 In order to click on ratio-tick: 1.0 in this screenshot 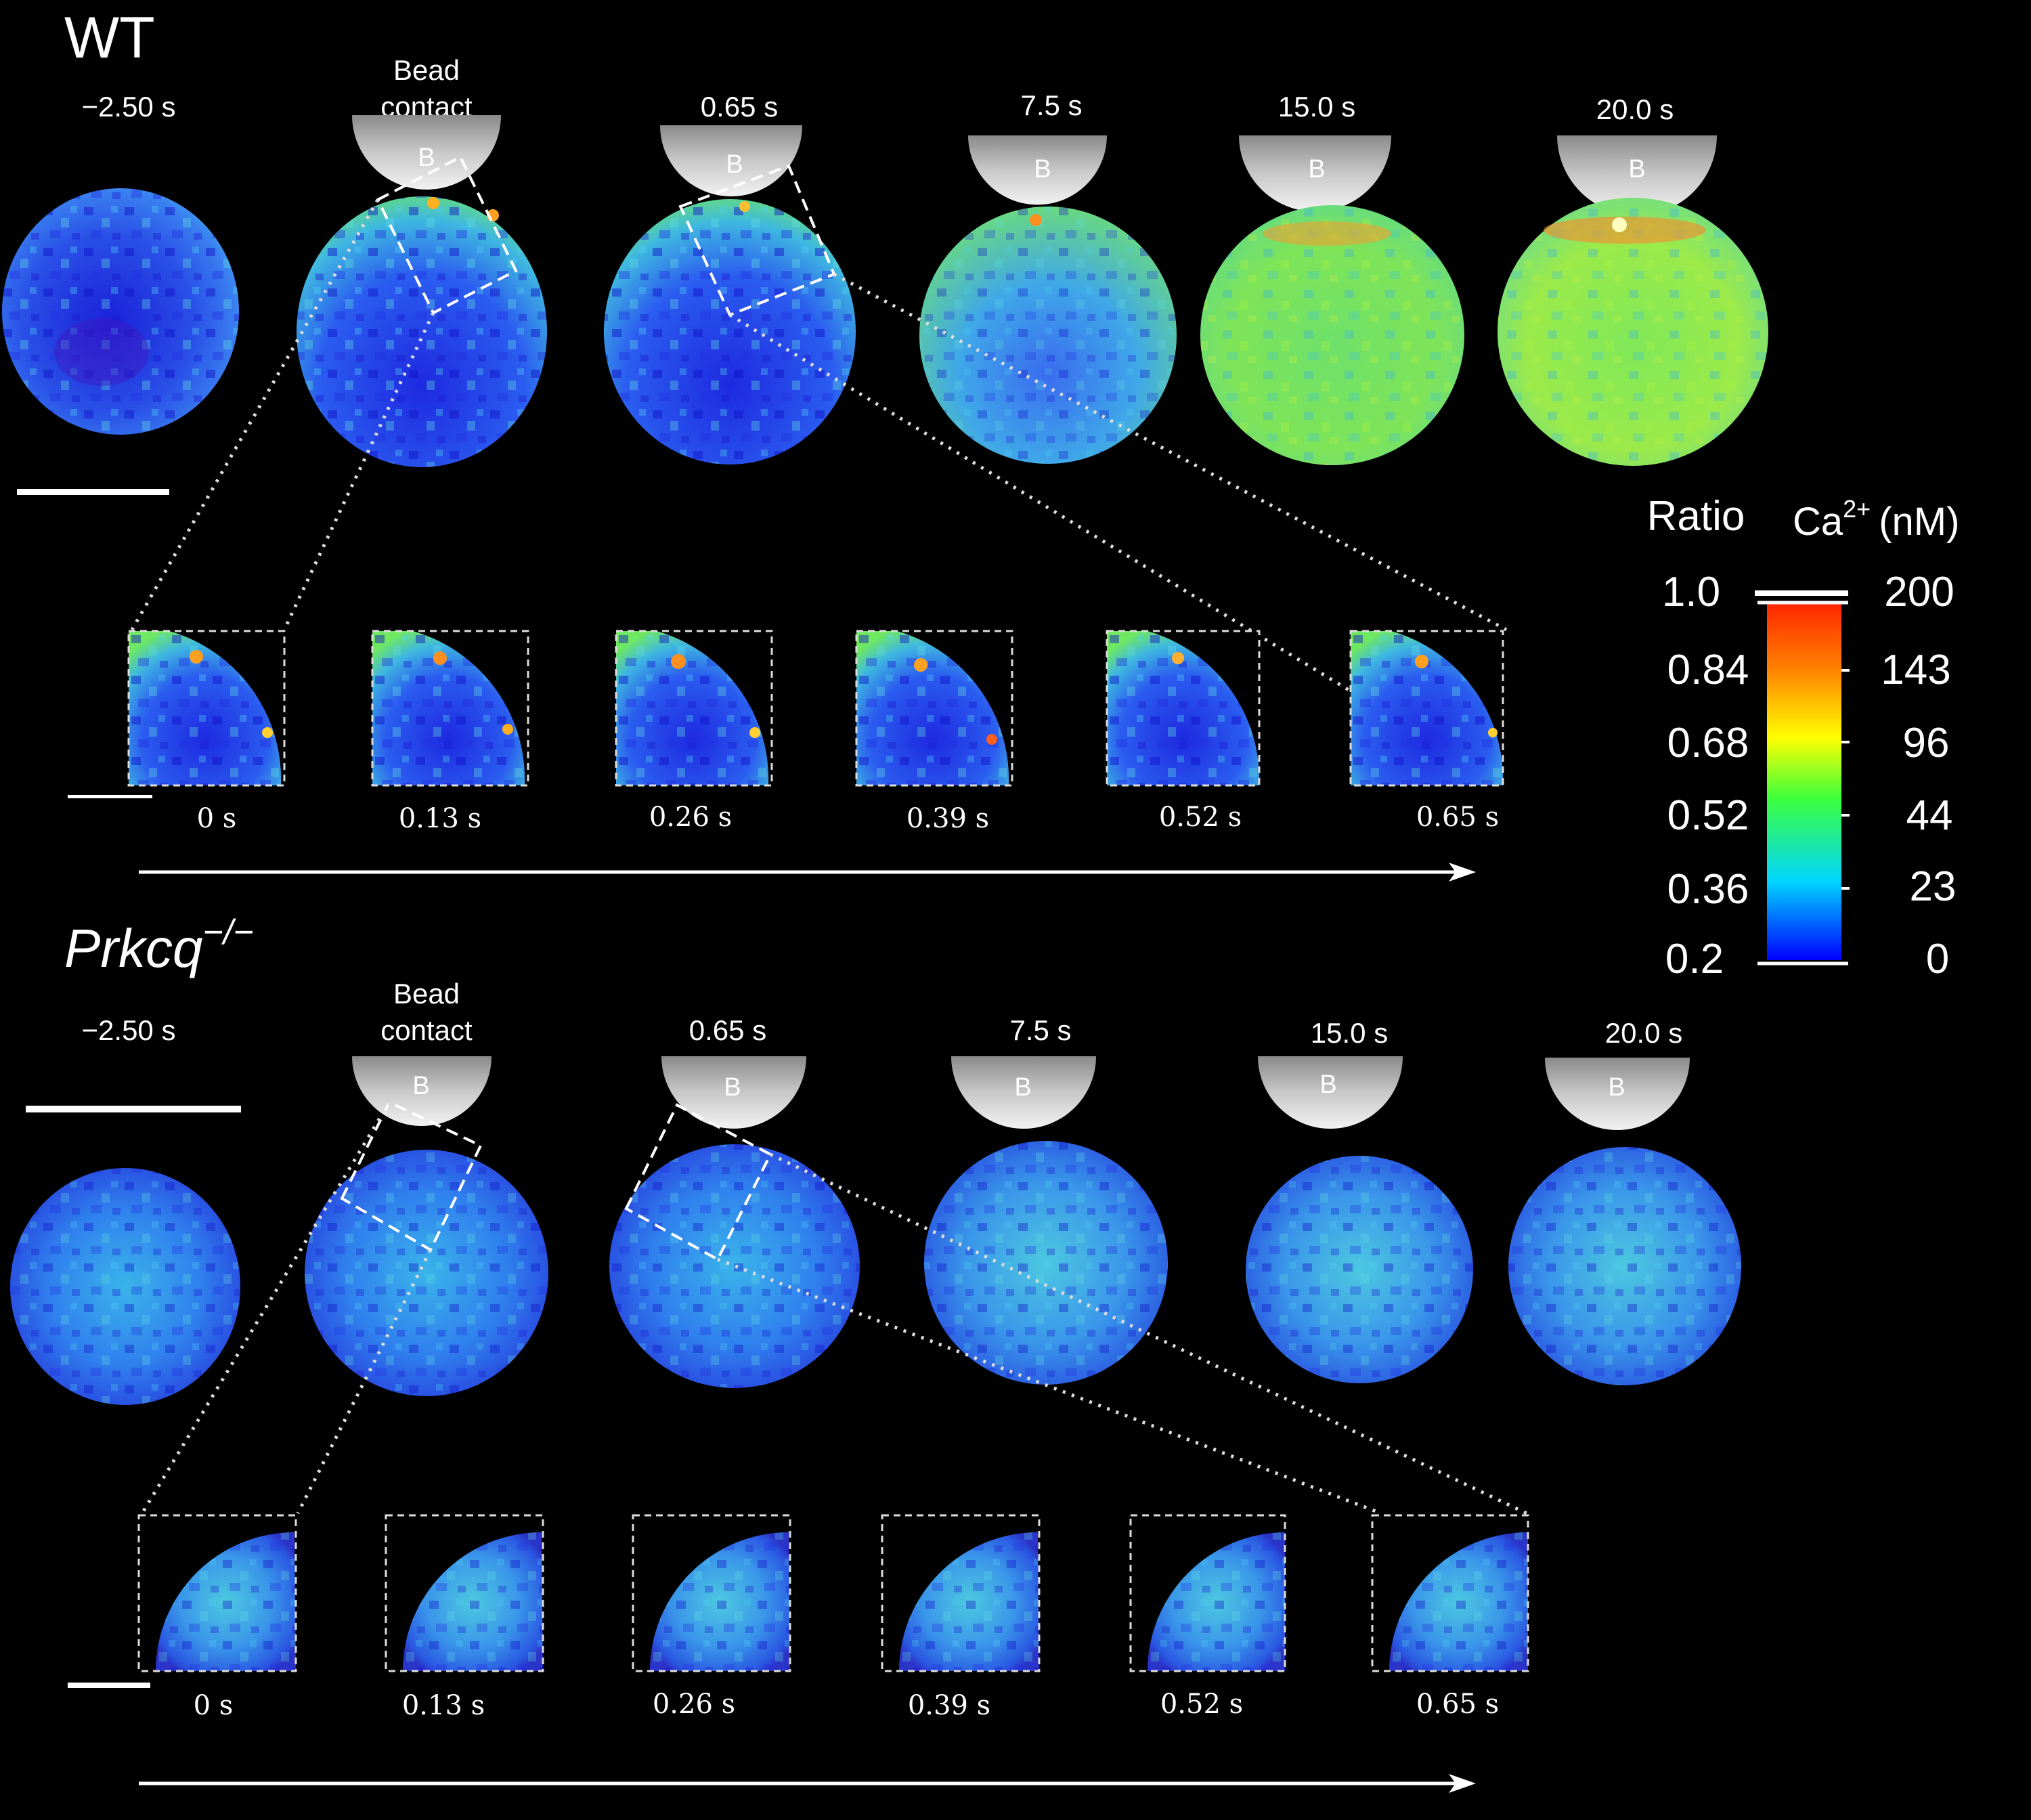, I will do `click(1691, 592)`.